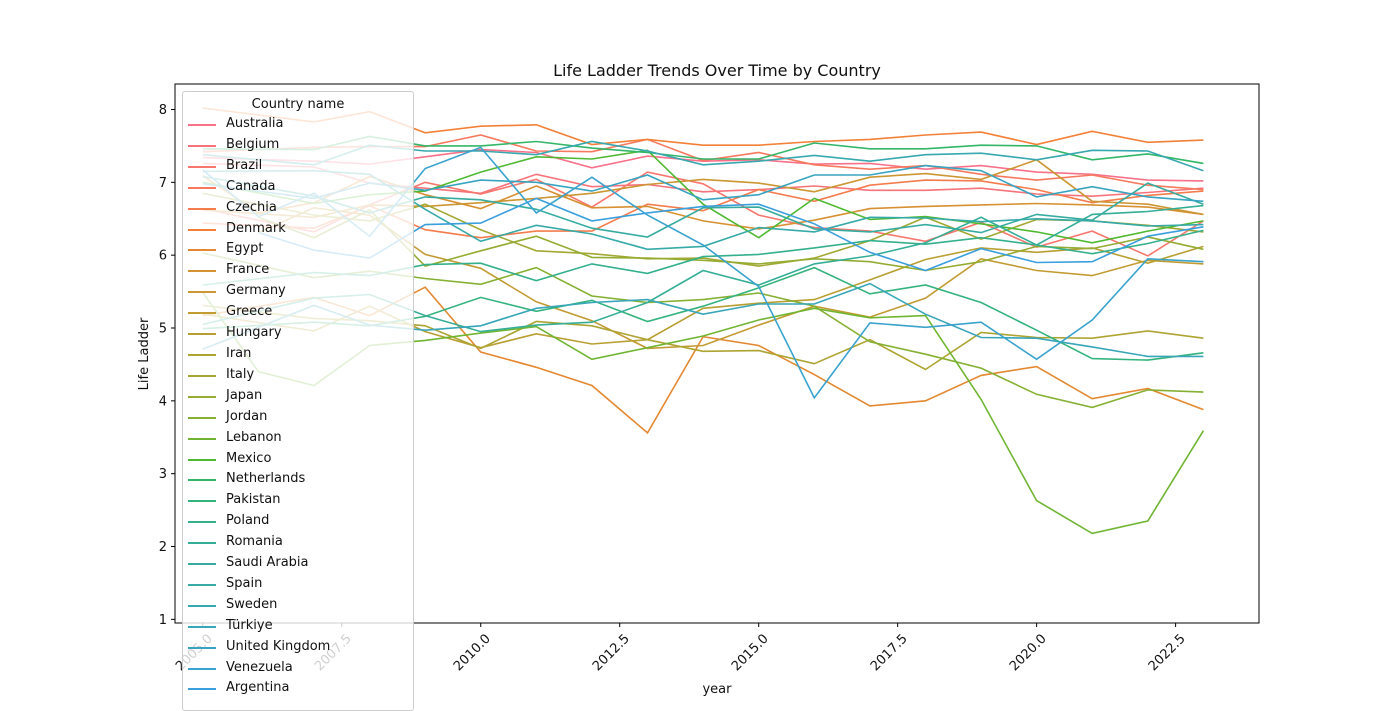 This screenshot has height=711, width=1400. I want to click on legend-label: Iran, so click(239, 353).